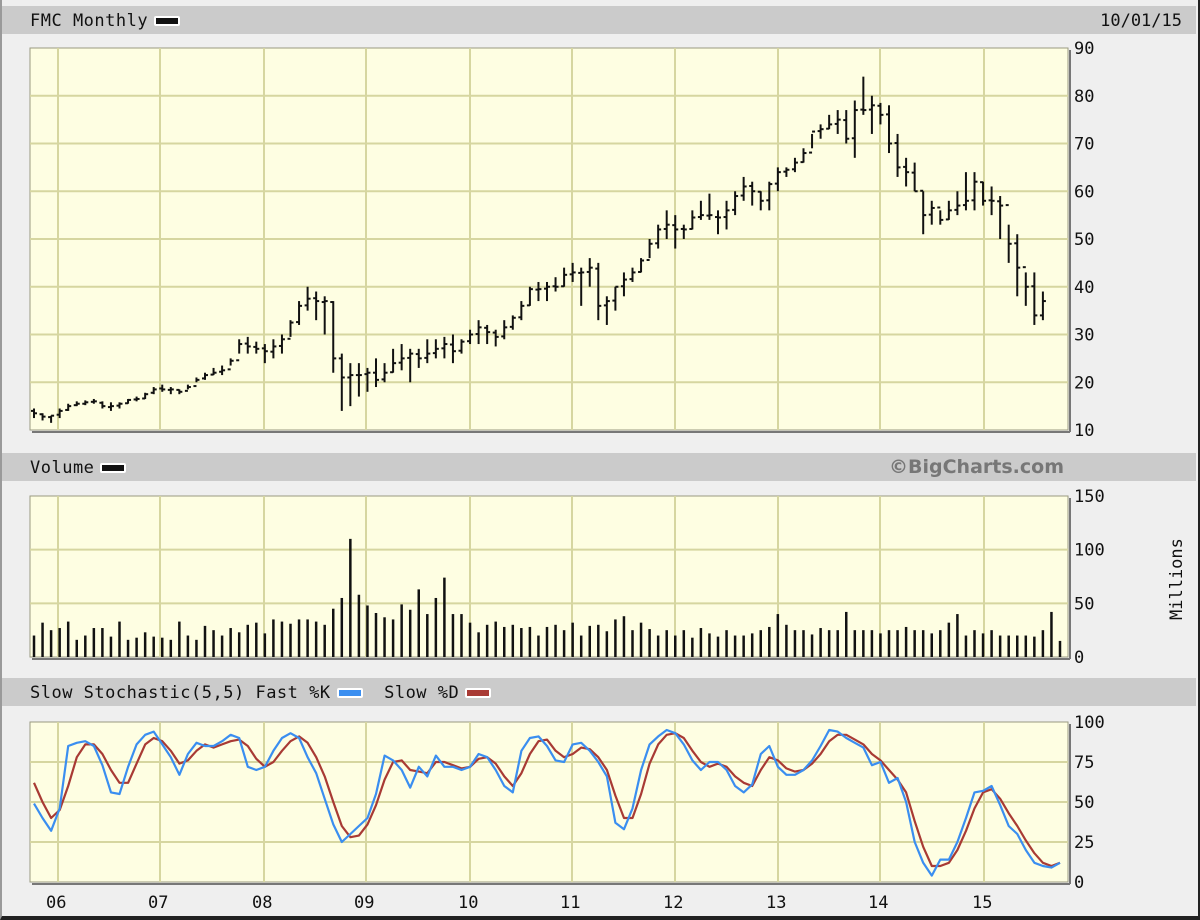 The width and height of the screenshot is (1200, 920). Describe the element at coordinates (1177, 579) in the screenshot. I see `volume-unit-label: Millions` at that location.